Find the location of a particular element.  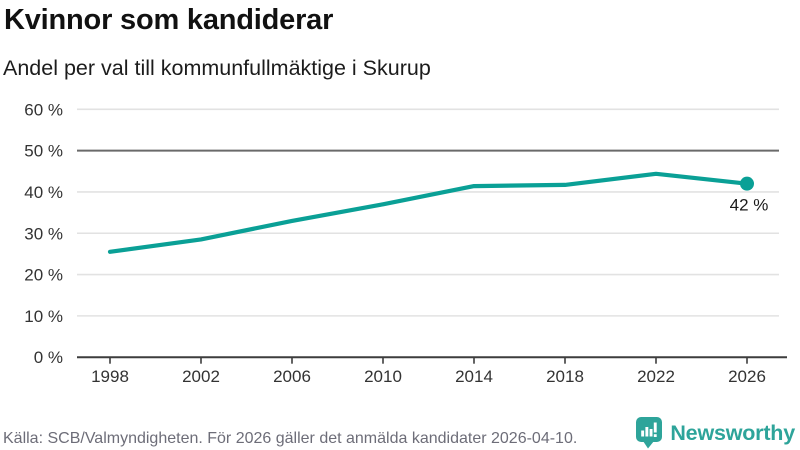

newsworthy-logo: Newsworthy is located at coordinates (715, 432).